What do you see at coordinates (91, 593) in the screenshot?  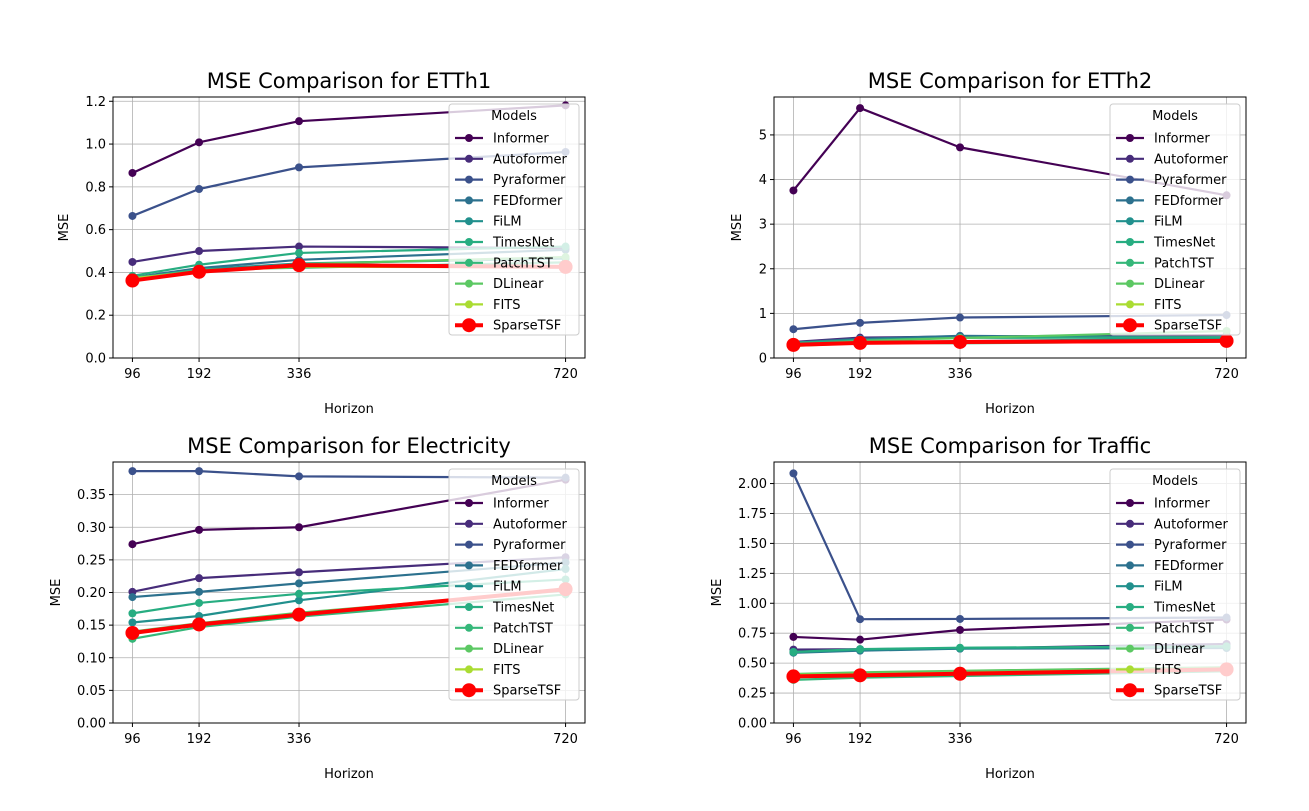 I see `y-tick-label: 0.20` at bounding box center [91, 593].